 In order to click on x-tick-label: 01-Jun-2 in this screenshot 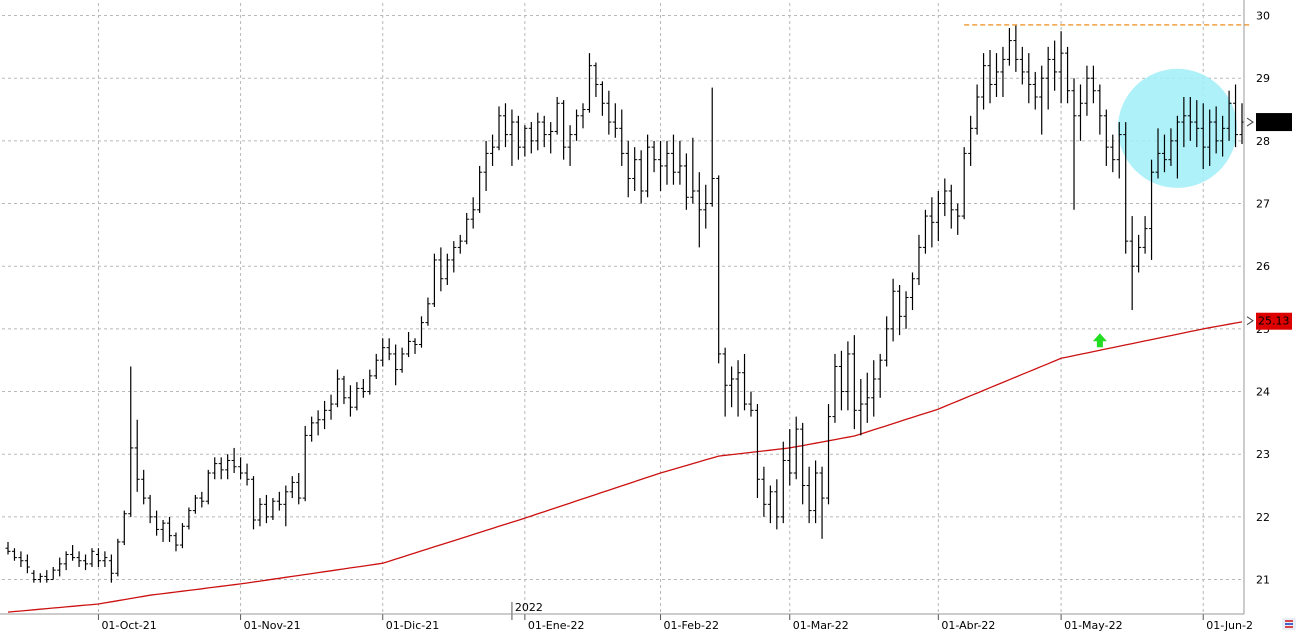, I will do `click(1229, 625)`.